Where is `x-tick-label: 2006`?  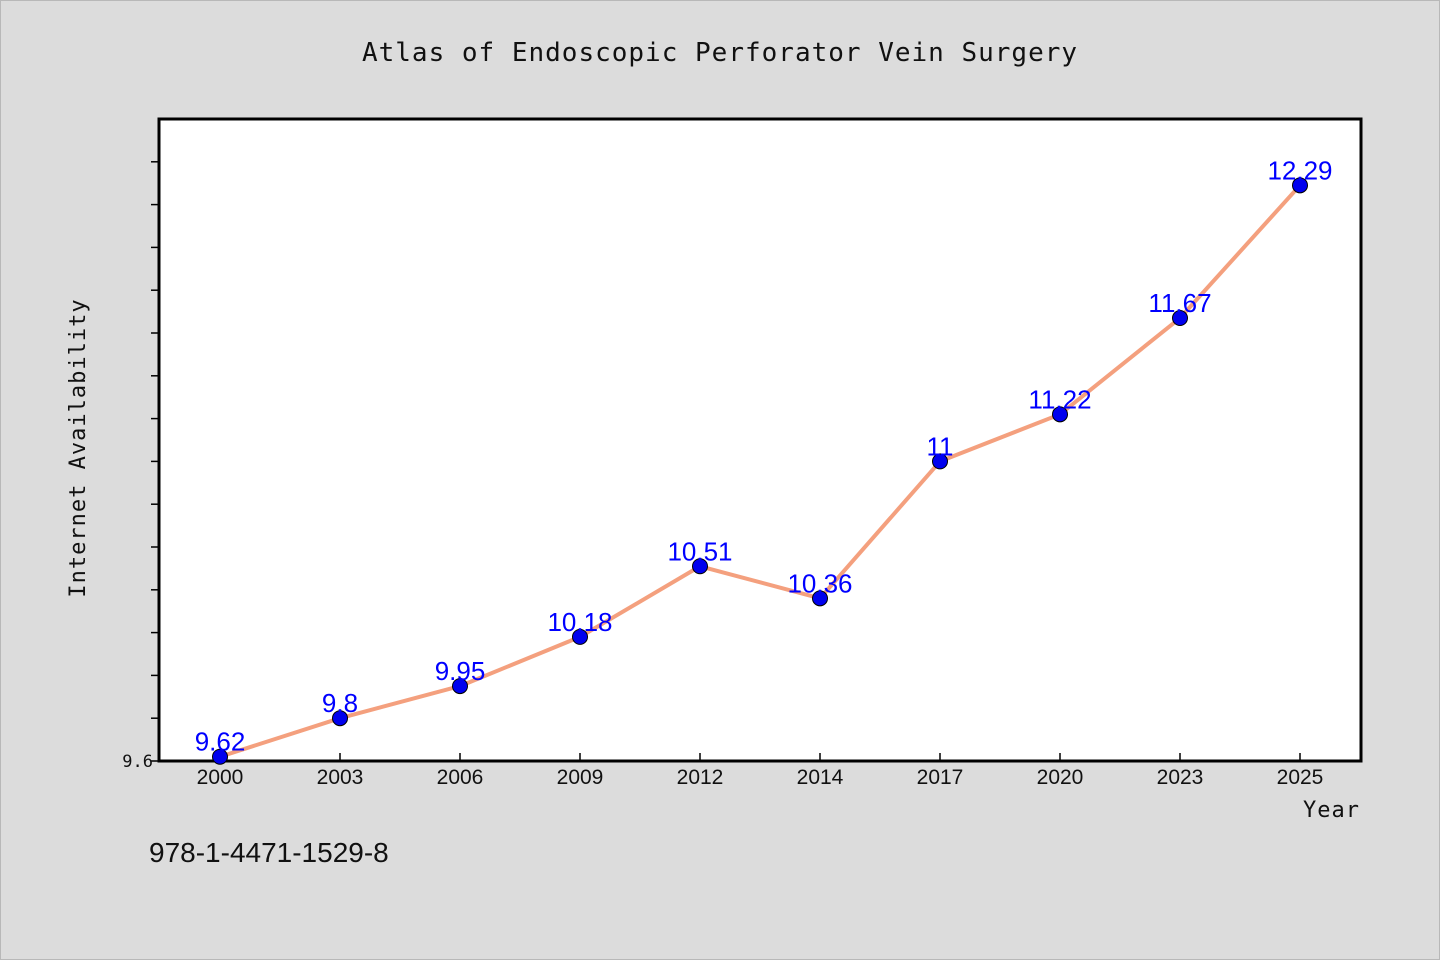
x-tick-label: 2006 is located at coordinates (460, 777).